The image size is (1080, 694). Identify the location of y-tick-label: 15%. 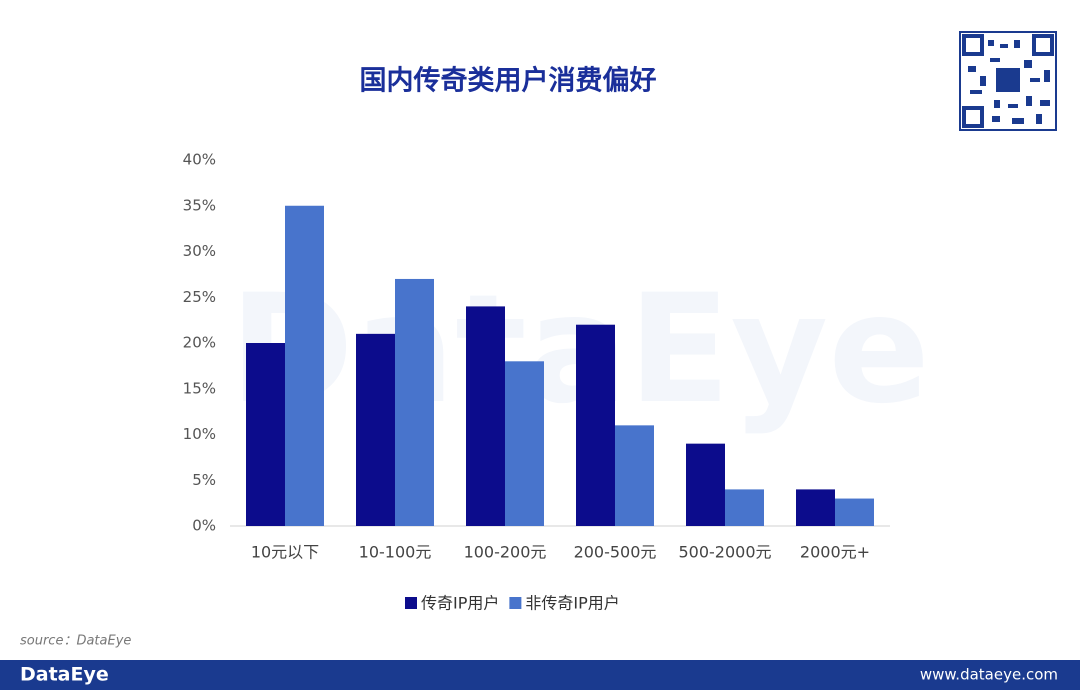
(199, 388).